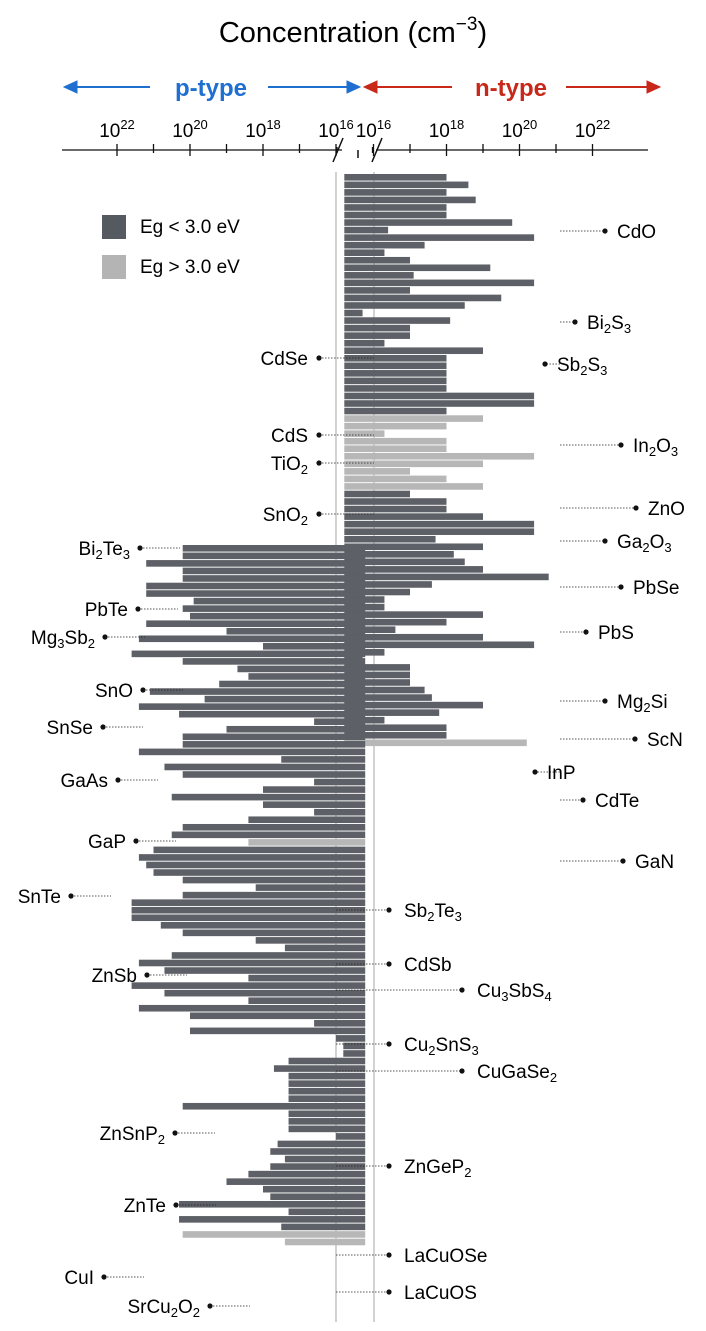 The height and width of the screenshot is (1331, 706). Describe the element at coordinates (492, 136) in the screenshot. I see `n-axis: 1016 1018 1020 1022` at that location.